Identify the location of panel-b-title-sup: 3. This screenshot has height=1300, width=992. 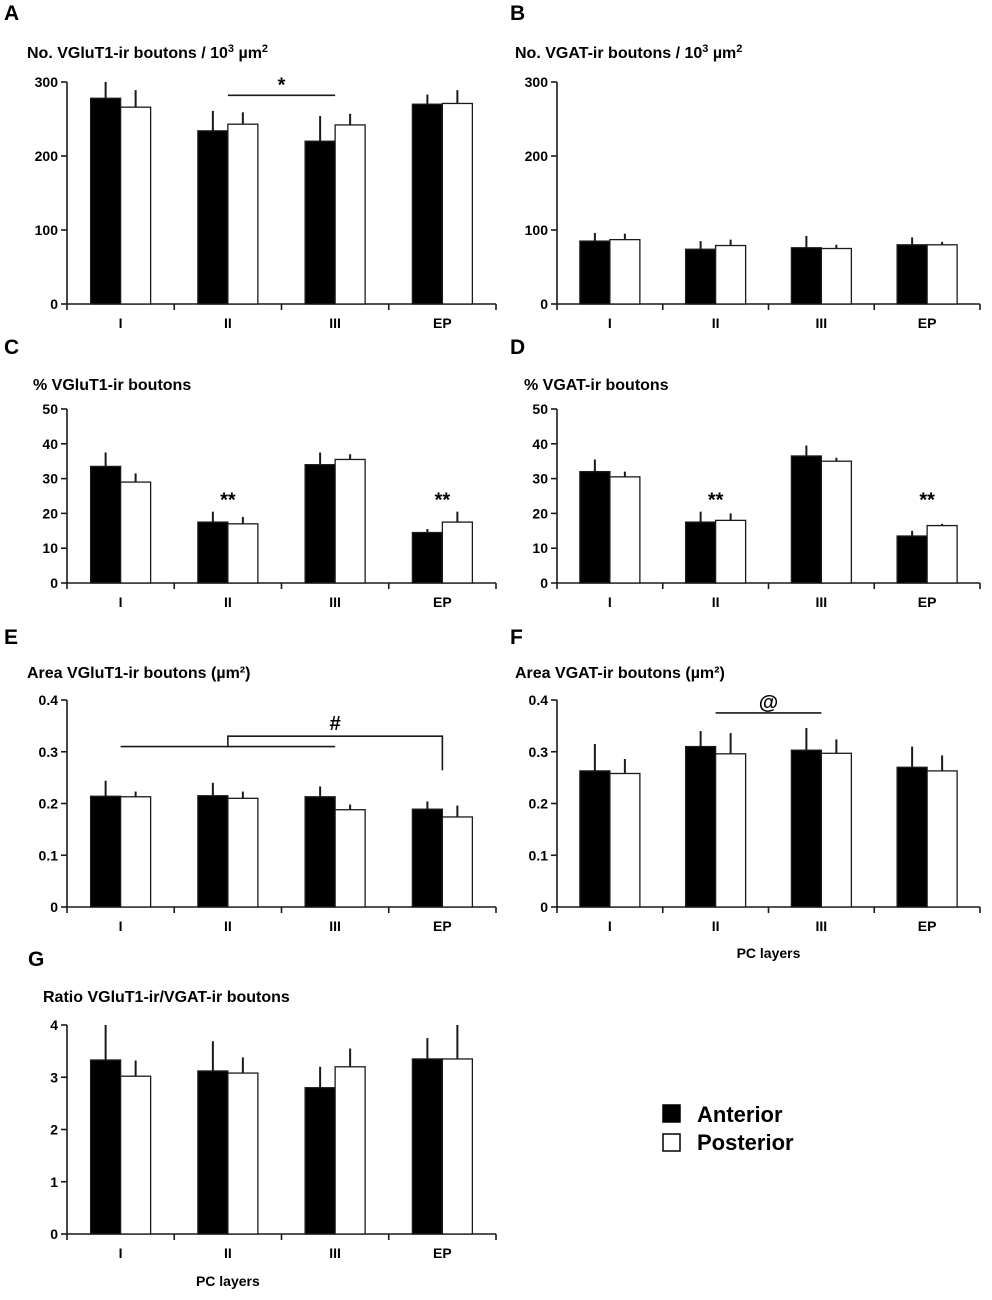
(705, 49).